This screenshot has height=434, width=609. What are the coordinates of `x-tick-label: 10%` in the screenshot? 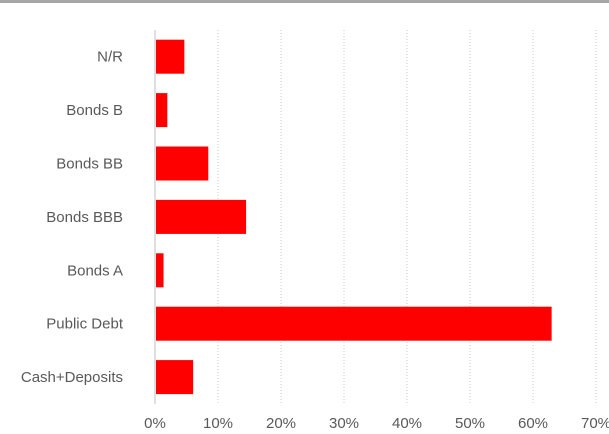 It's located at (218, 423).